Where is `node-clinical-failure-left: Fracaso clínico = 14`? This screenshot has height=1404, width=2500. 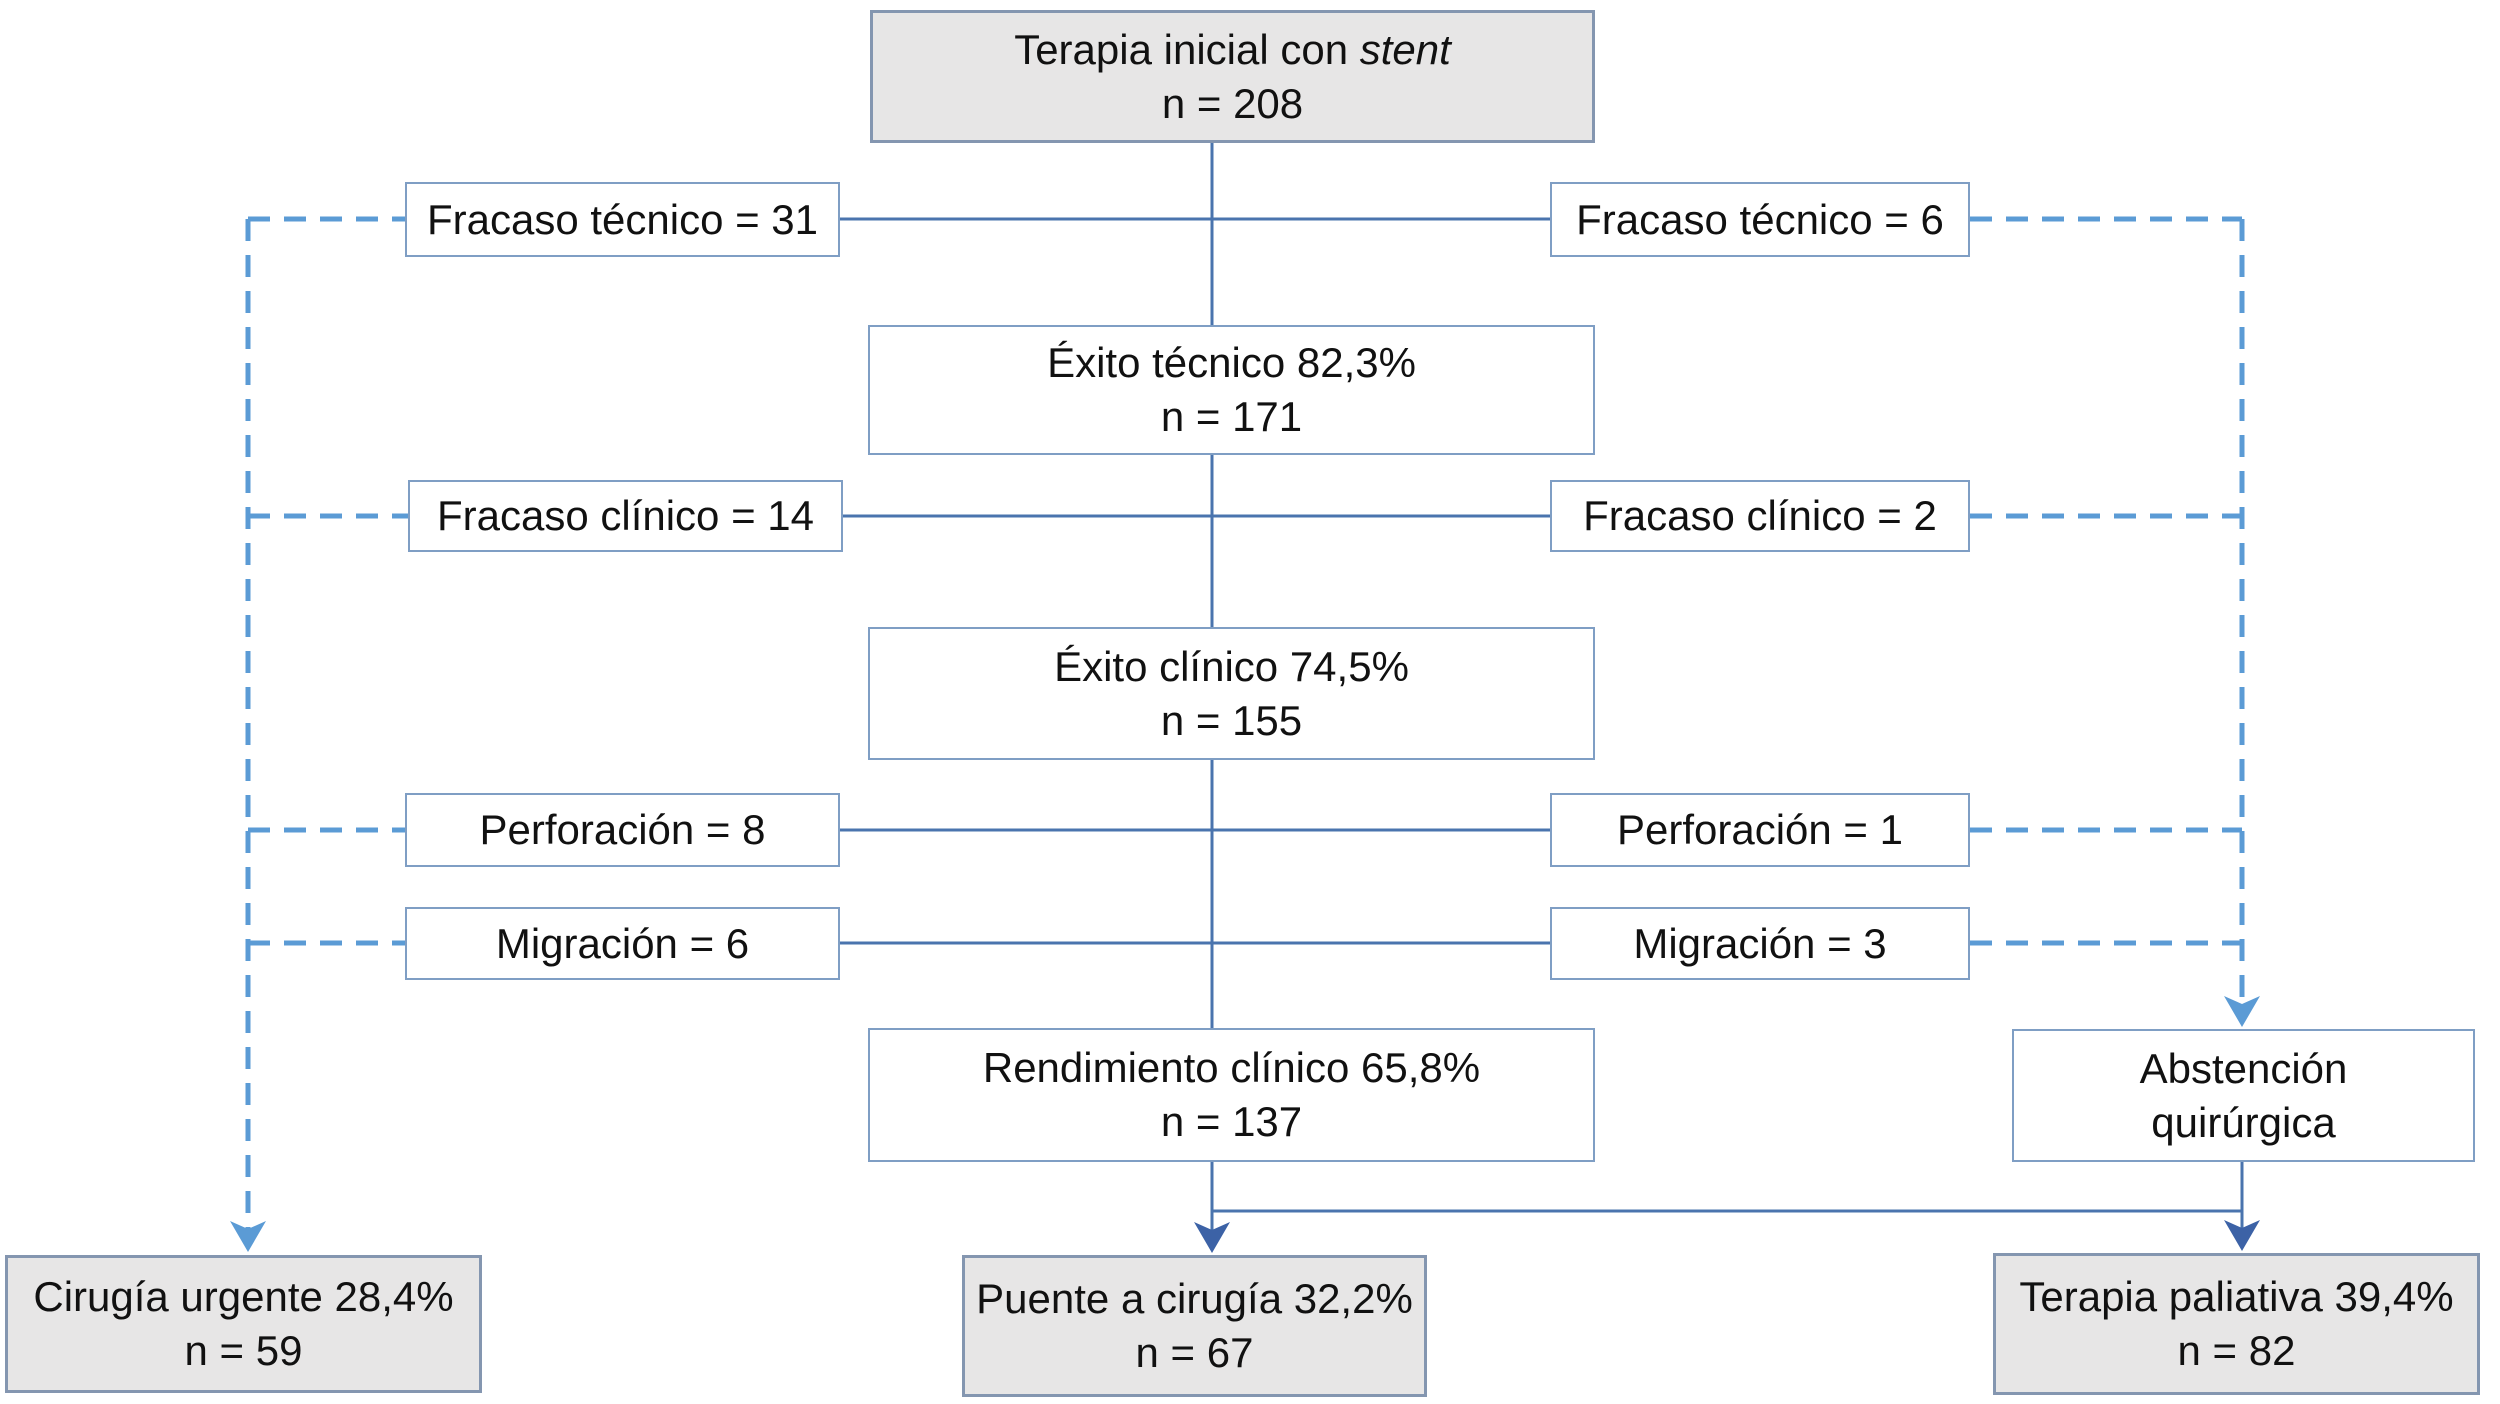
node-clinical-failure-left: Fracaso clínico = 14 is located at coordinates (625, 516).